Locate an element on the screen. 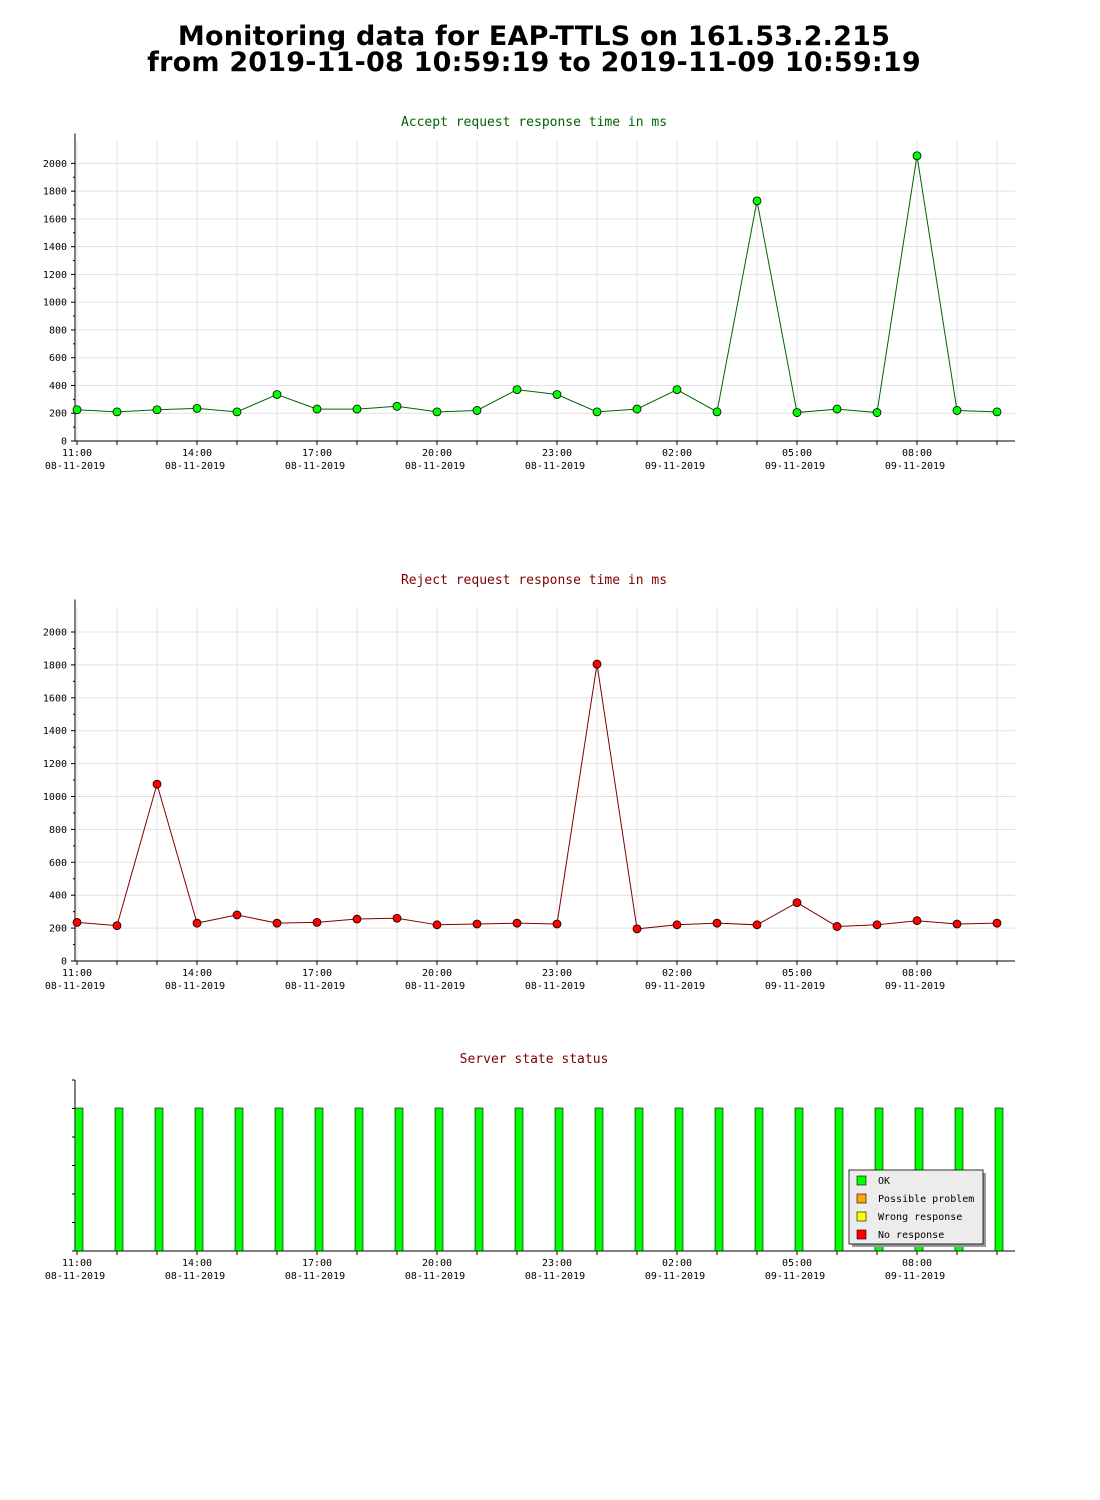 The width and height of the screenshot is (1100, 1500). y-tick-label: 1200 is located at coordinates (55, 764).